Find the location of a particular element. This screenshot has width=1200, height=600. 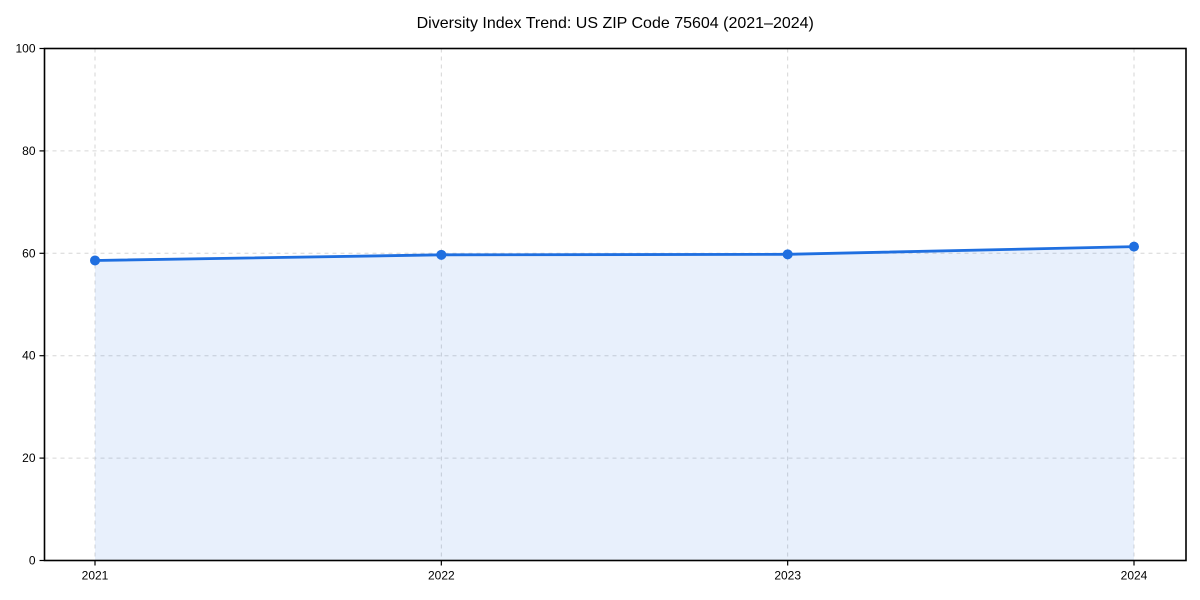

y-axis-tick-label: 40 is located at coordinates (29, 356).